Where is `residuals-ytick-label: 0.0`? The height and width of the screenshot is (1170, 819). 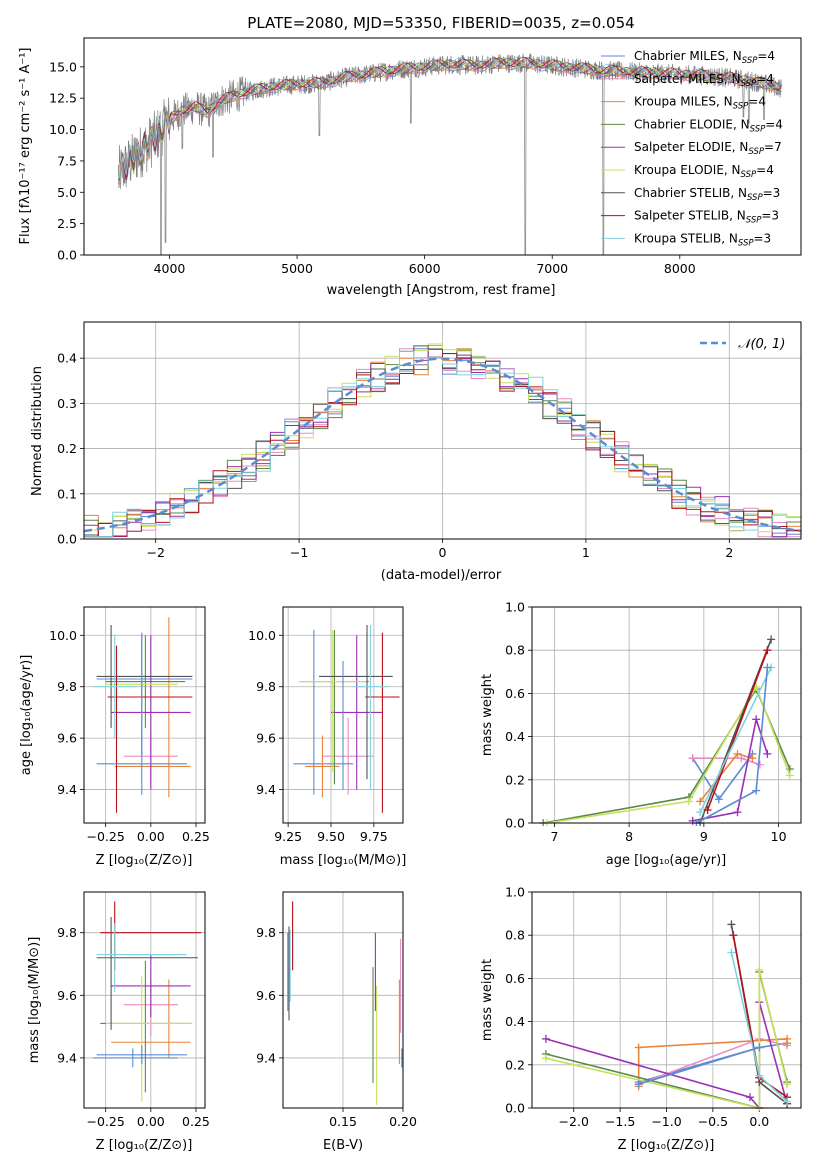
residuals-ytick-label: 0.0 is located at coordinates (67, 539).